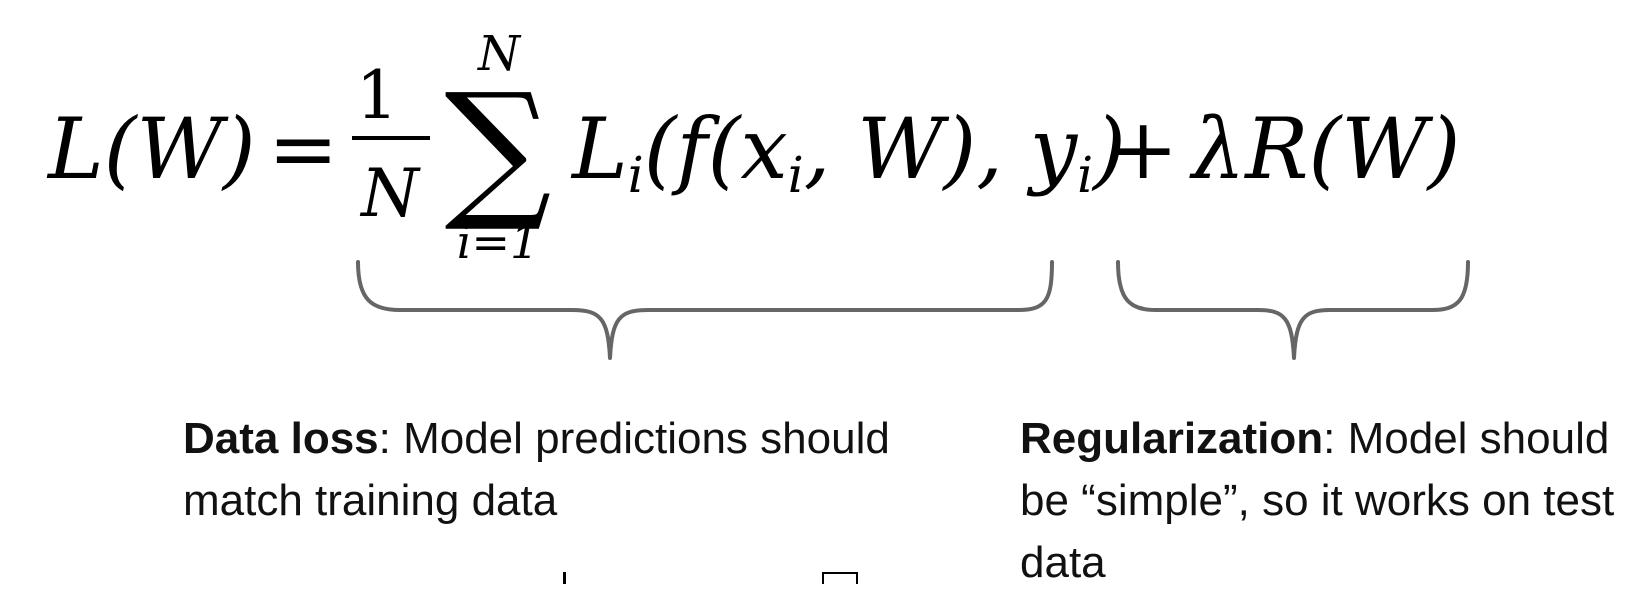 The image size is (1634, 594). What do you see at coordinates (1143, 149) in the screenshot?
I see `plus-sign: +` at bounding box center [1143, 149].